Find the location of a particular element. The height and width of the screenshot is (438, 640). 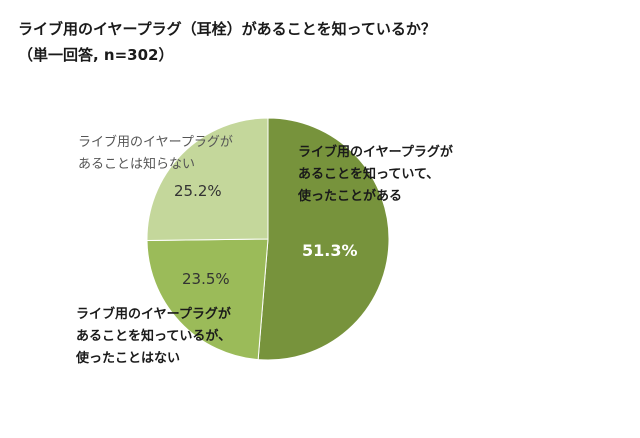

slice-label-line: あることを知っていて、 is located at coordinates (369, 174).